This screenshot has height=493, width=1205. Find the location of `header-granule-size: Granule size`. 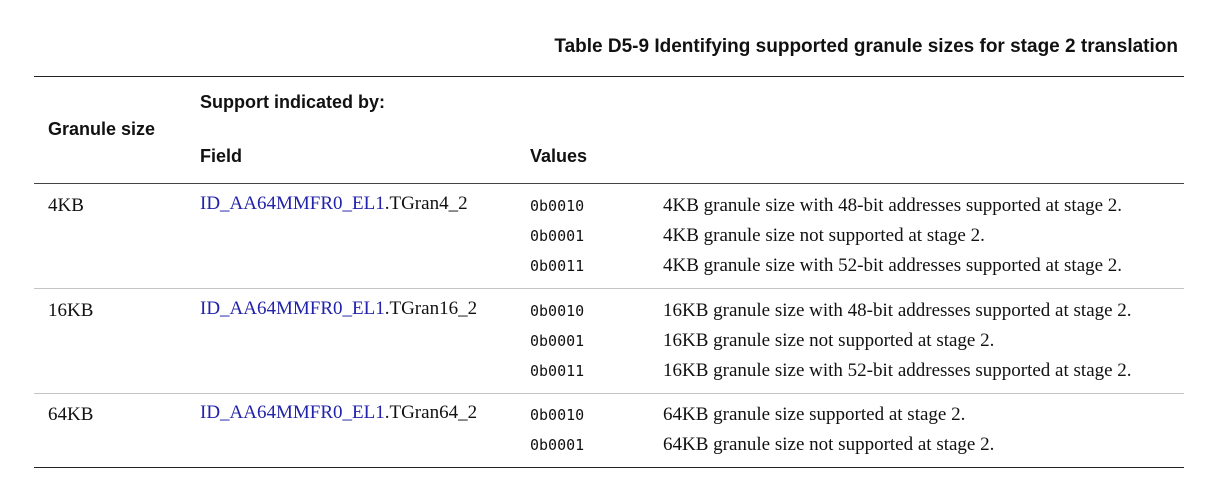

header-granule-size: Granule size is located at coordinates (102, 129).